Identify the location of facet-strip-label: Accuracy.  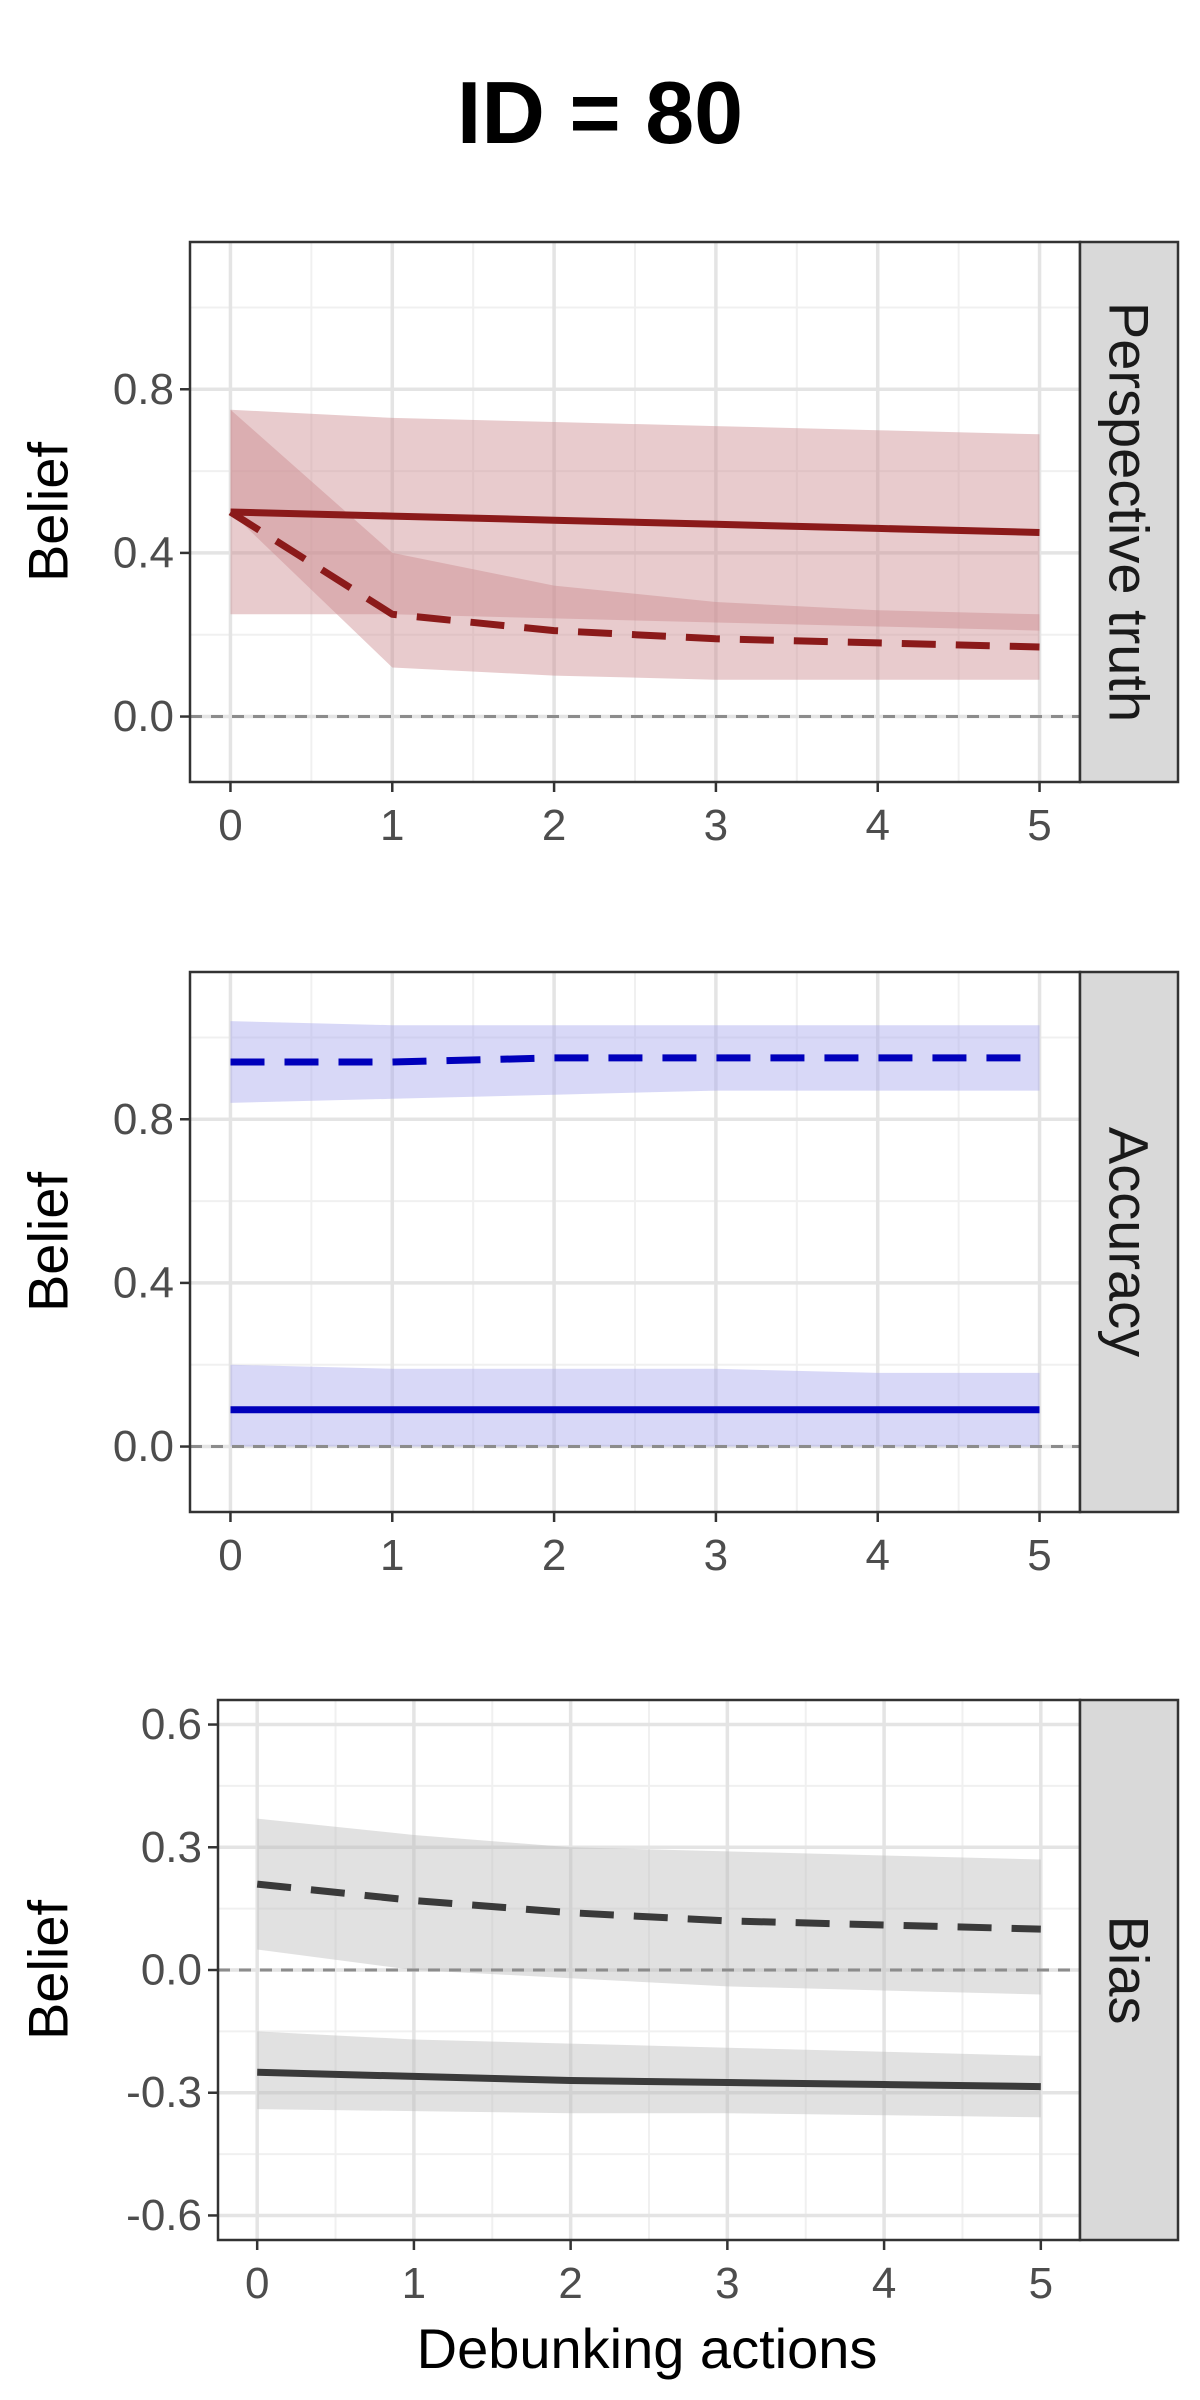
(1129, 1242).